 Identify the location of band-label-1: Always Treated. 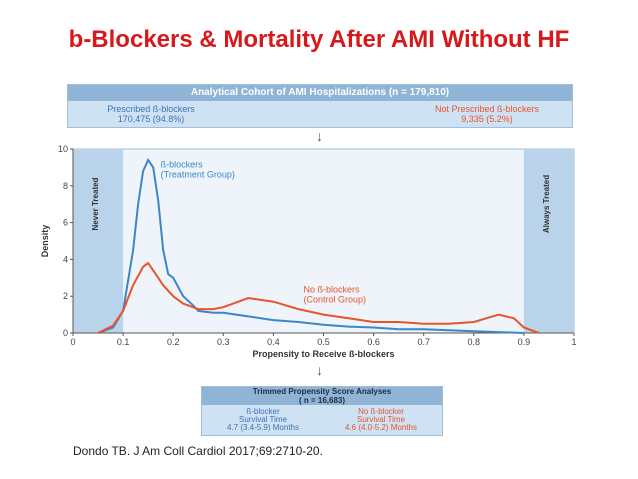
(546, 204).